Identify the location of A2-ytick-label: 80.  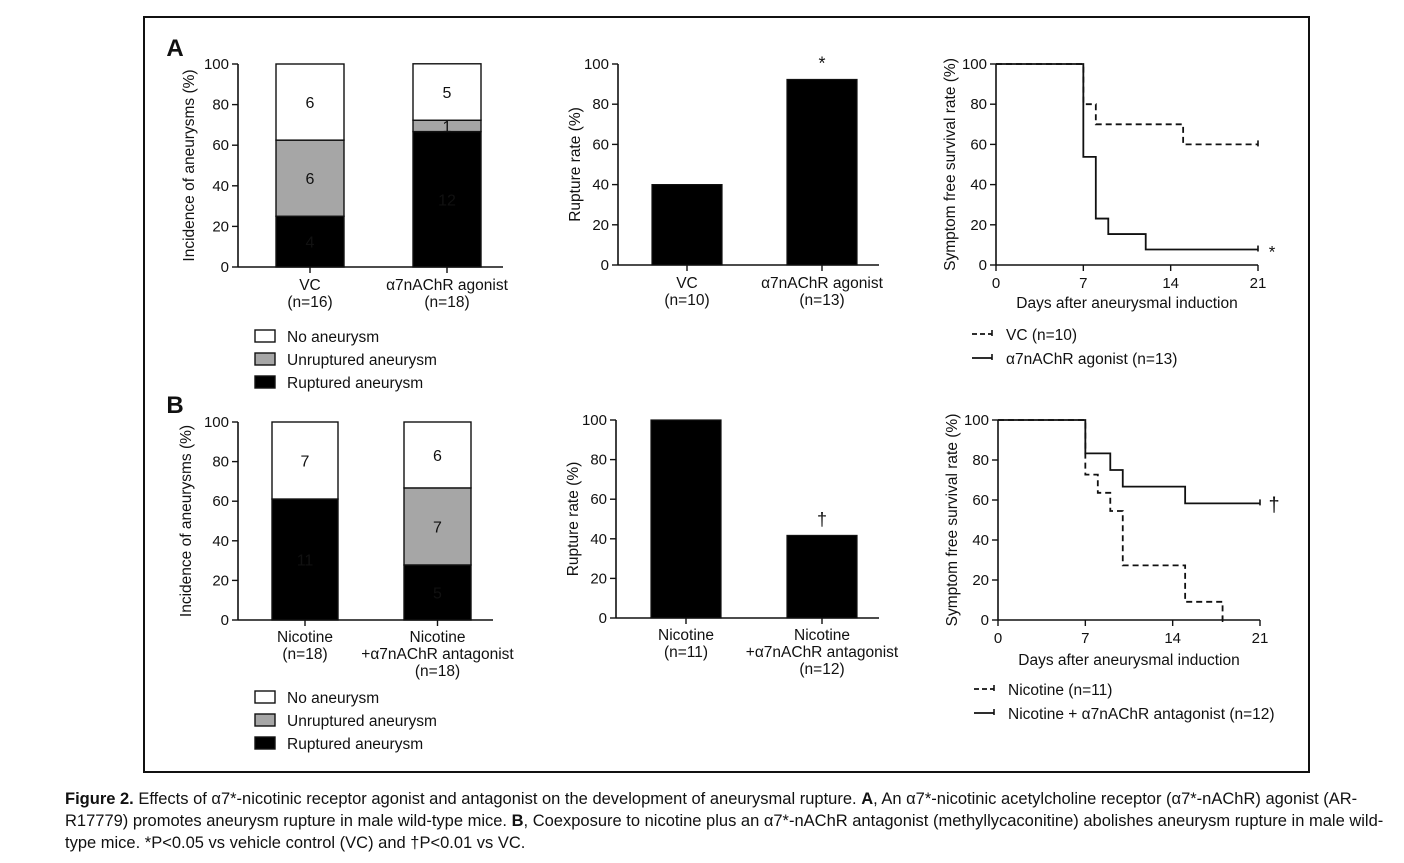
(600, 104).